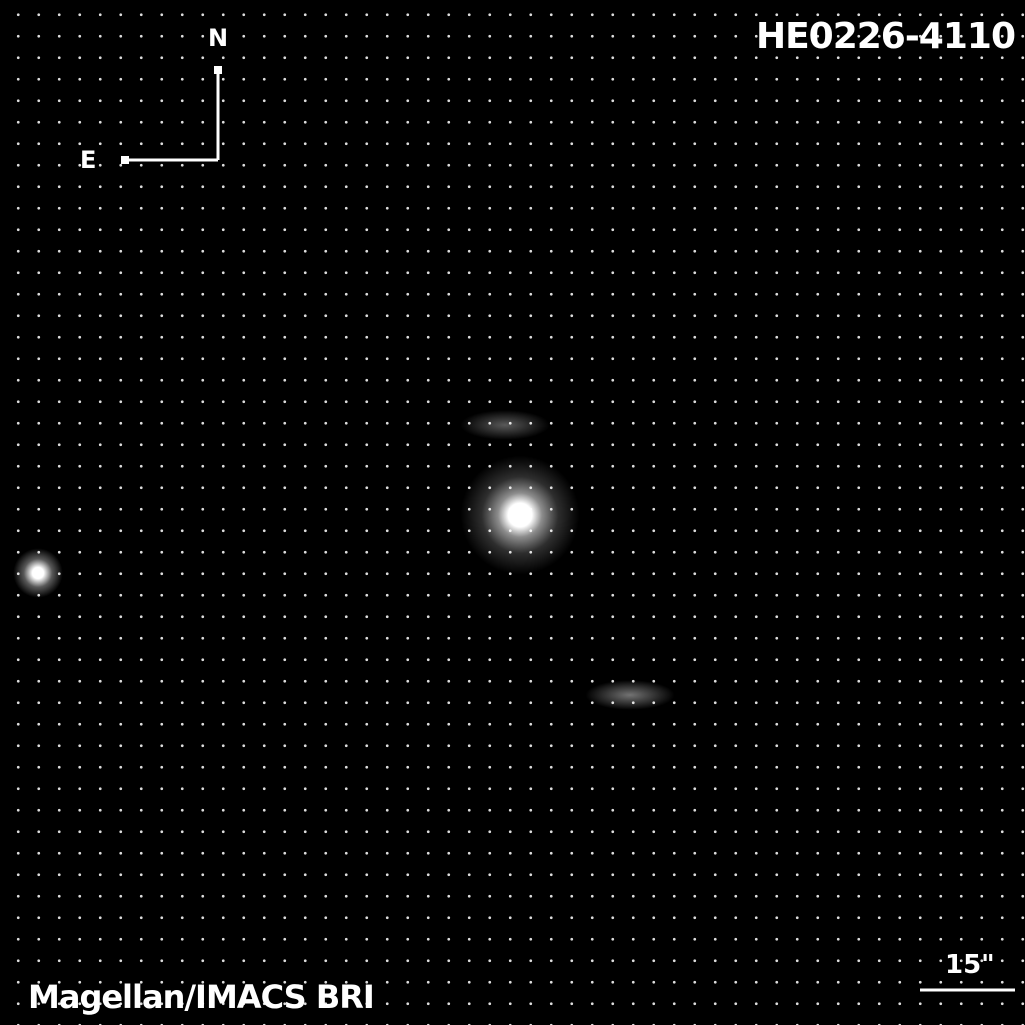 Image resolution: width=1025 pixels, height=1025 pixels. What do you see at coordinates (970, 965) in the screenshot?
I see `scale-label: 15"` at bounding box center [970, 965].